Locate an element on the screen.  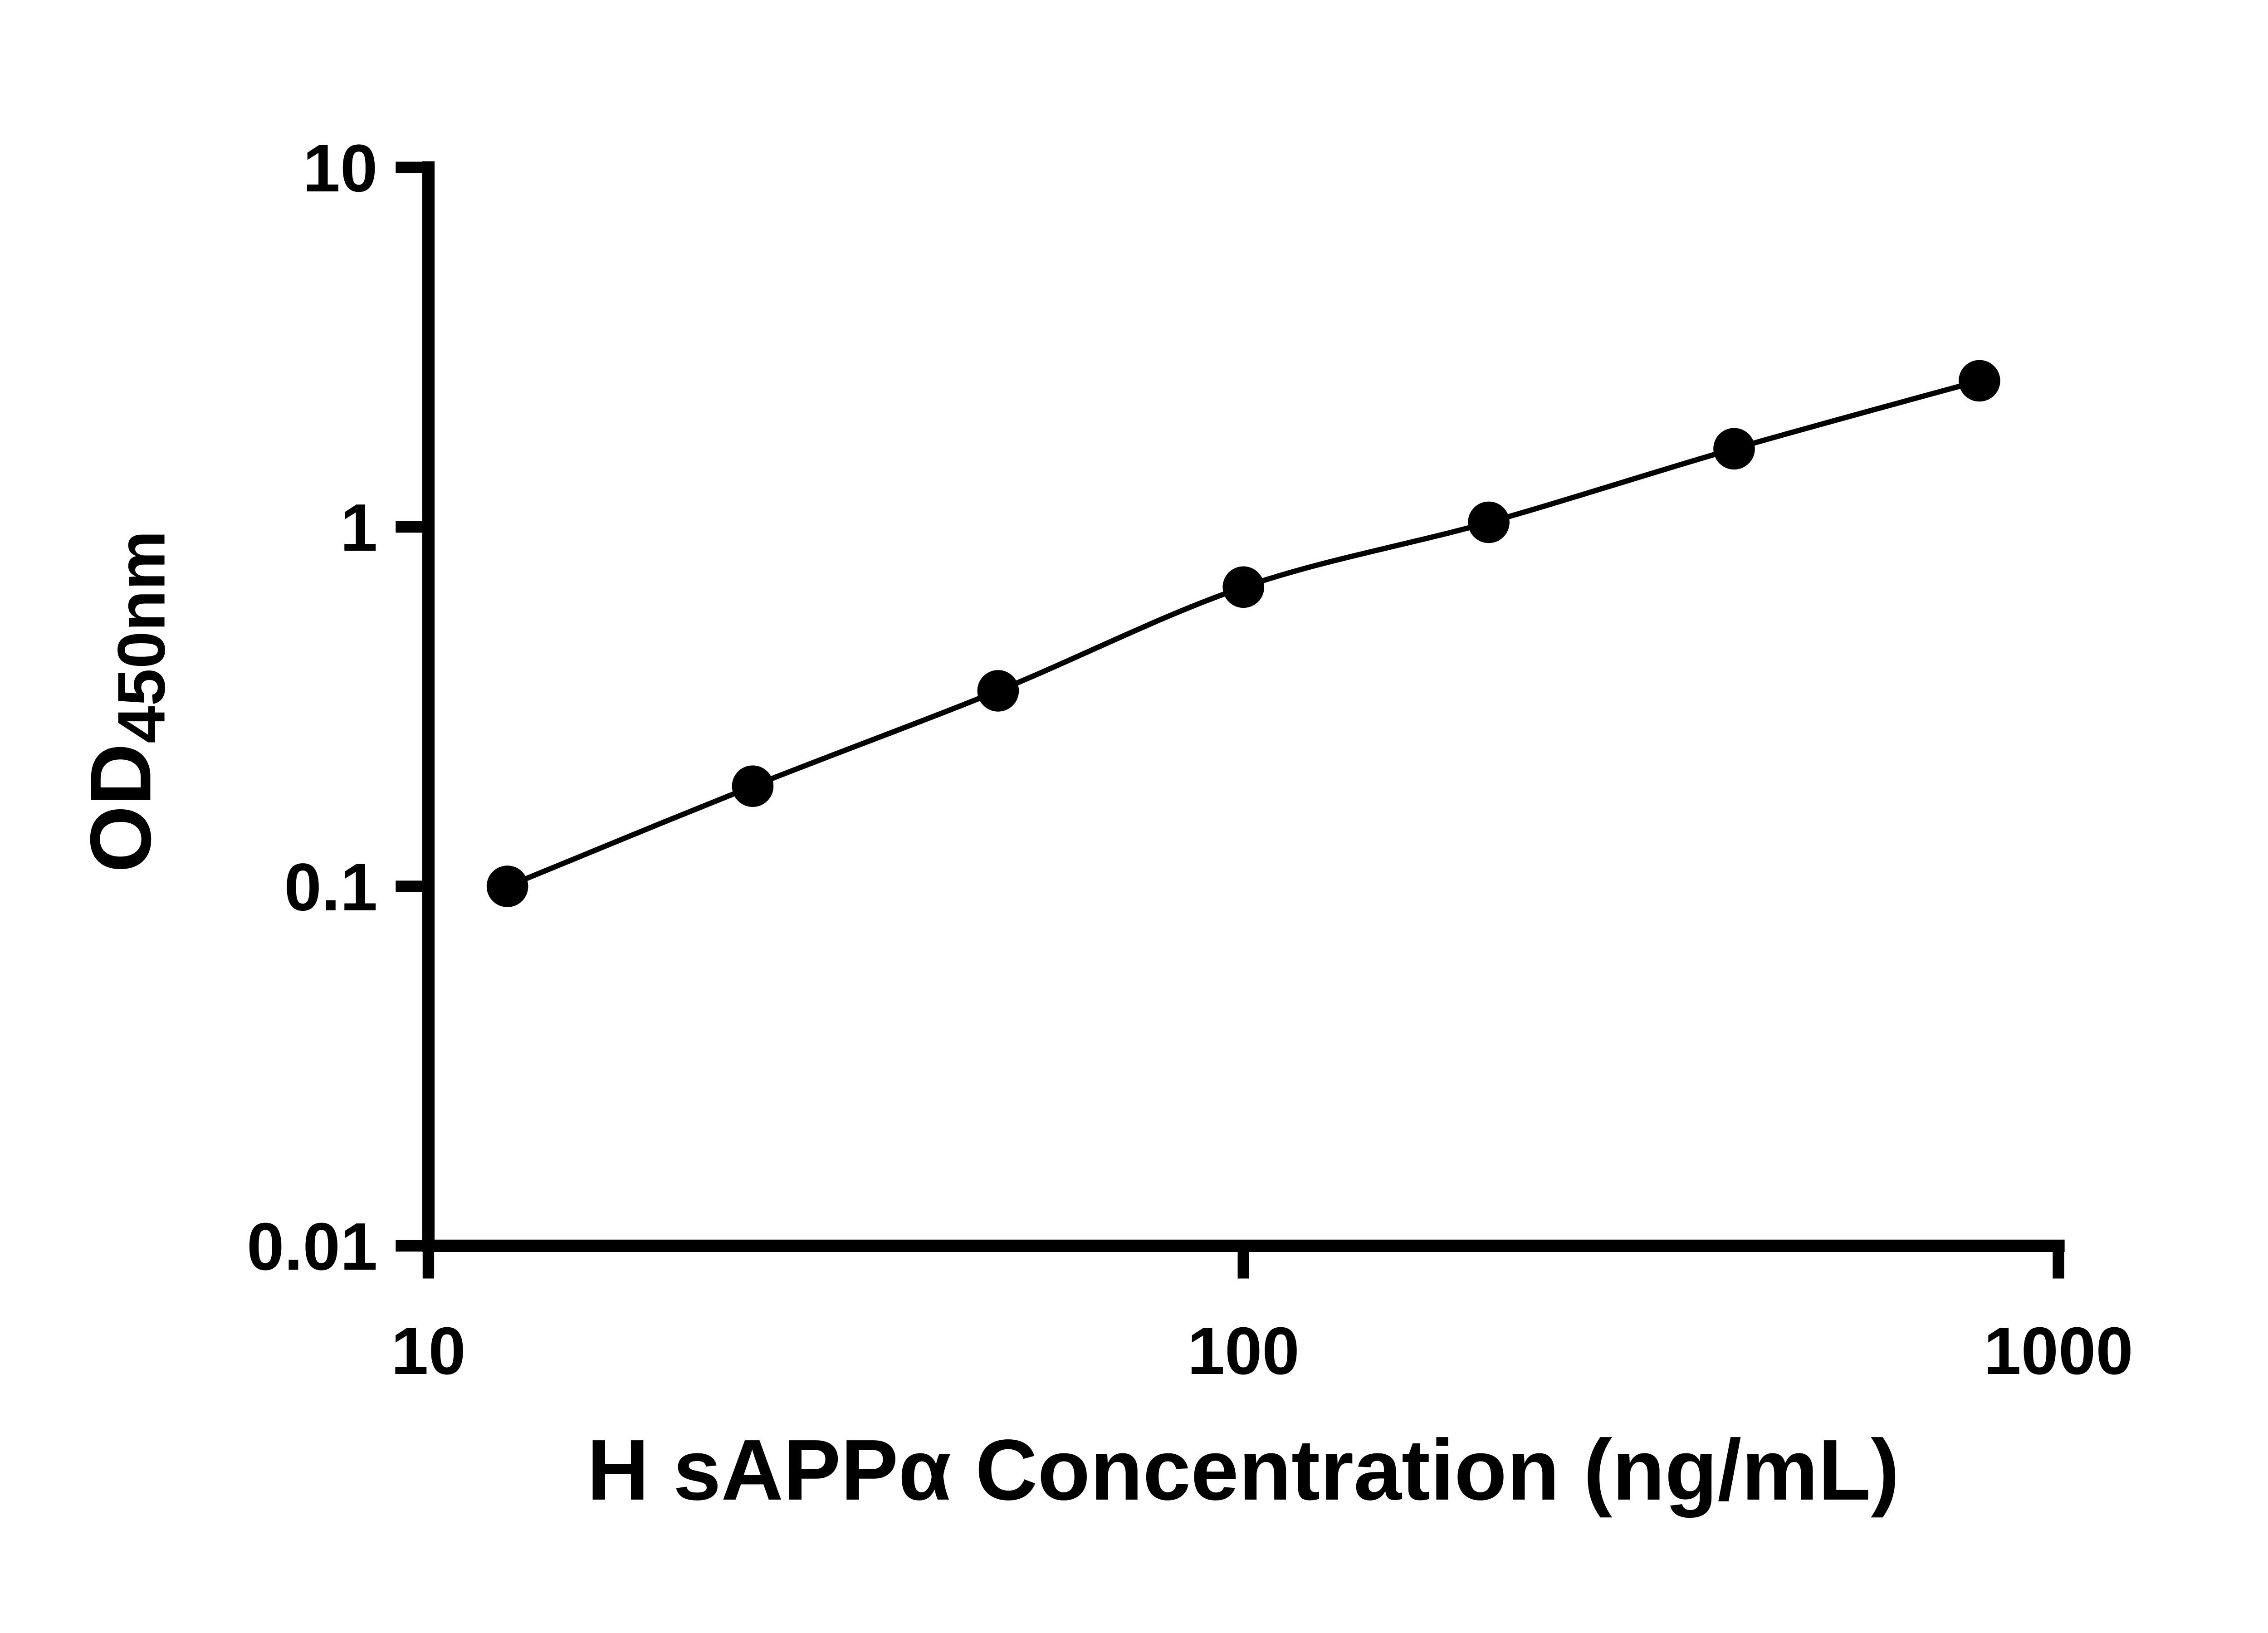
y-axis-title: OD450nm is located at coordinates (126, 701).